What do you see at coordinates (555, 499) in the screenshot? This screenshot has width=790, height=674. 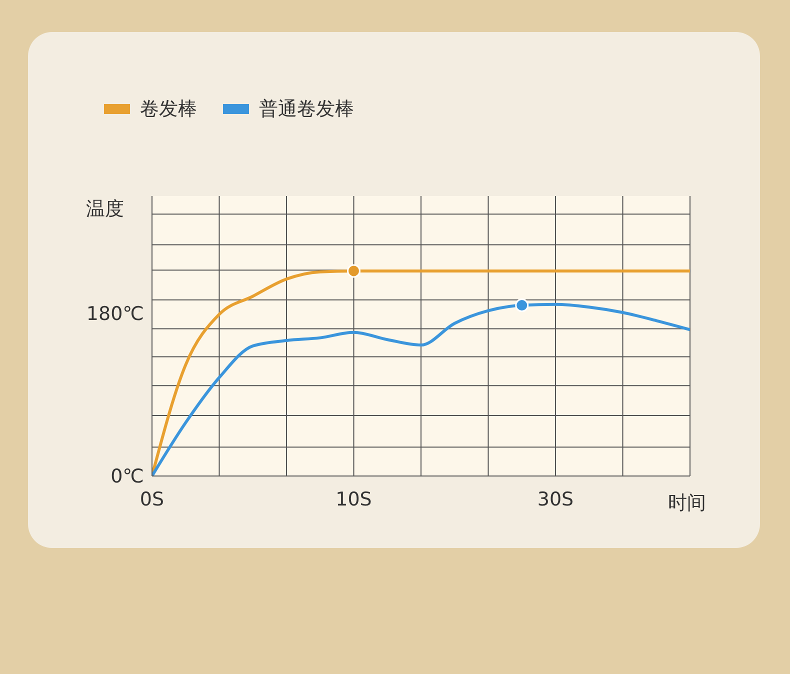 I see `x-tick-label: 30S` at bounding box center [555, 499].